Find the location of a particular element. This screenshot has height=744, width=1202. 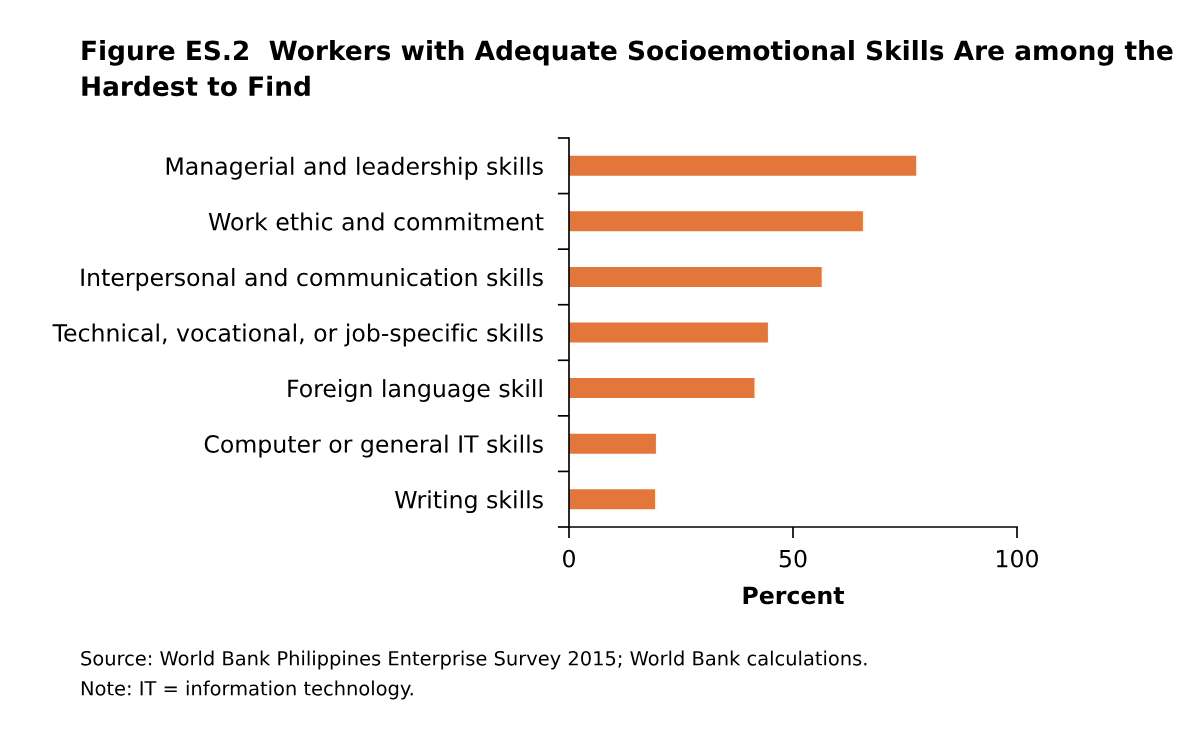

text: Note: IT = information technology. is located at coordinates (247, 690).